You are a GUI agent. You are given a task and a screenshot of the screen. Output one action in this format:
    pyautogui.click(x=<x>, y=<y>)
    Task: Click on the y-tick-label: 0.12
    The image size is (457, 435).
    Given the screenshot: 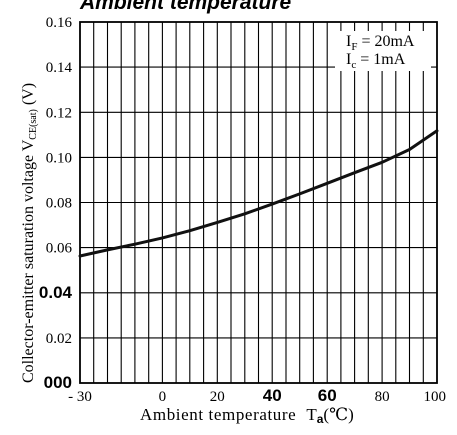 What is the action you would take?
    pyautogui.click(x=59, y=113)
    